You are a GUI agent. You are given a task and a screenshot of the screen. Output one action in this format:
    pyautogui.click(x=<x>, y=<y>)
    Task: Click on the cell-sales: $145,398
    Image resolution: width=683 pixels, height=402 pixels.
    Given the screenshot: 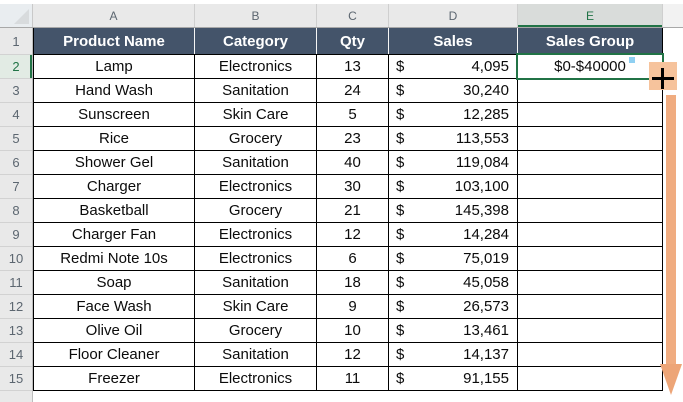 What is the action you would take?
    pyautogui.click(x=453, y=211)
    